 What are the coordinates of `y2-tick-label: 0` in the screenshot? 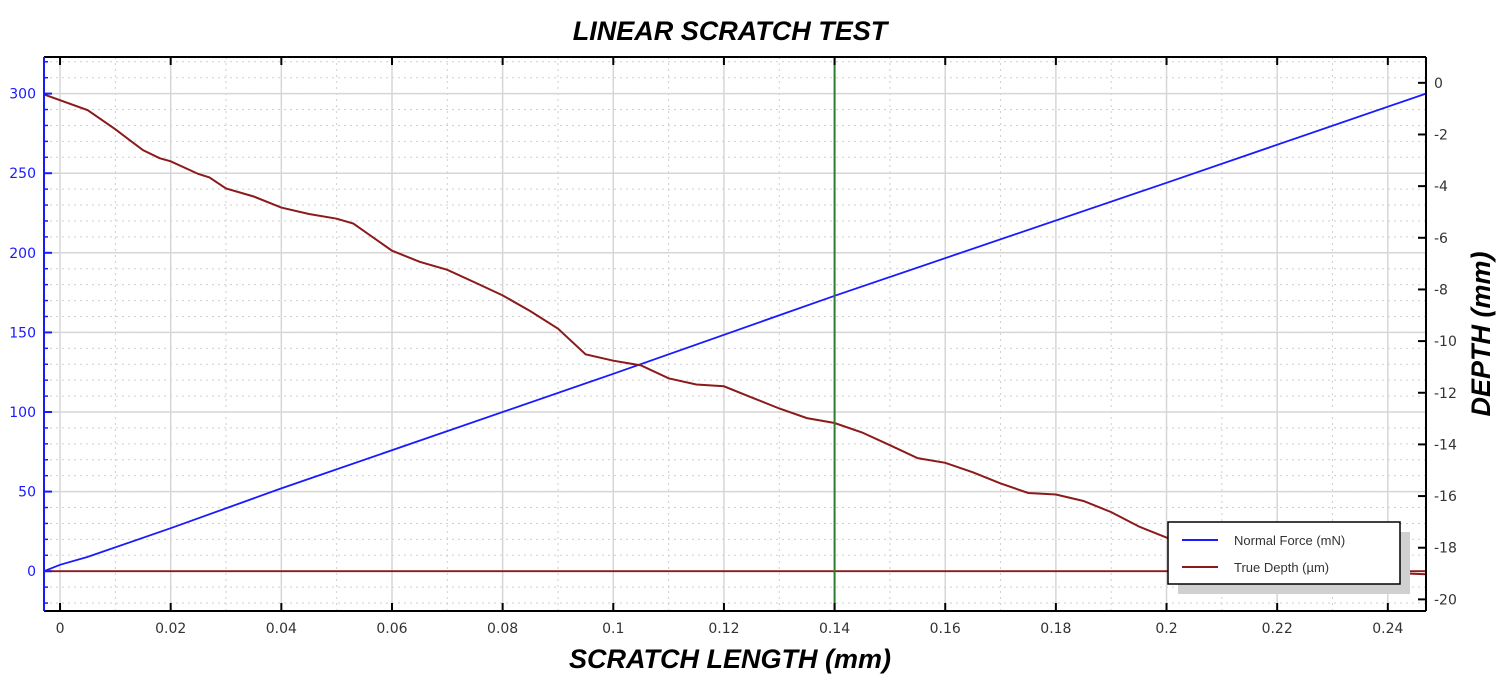 It's located at (1438, 84).